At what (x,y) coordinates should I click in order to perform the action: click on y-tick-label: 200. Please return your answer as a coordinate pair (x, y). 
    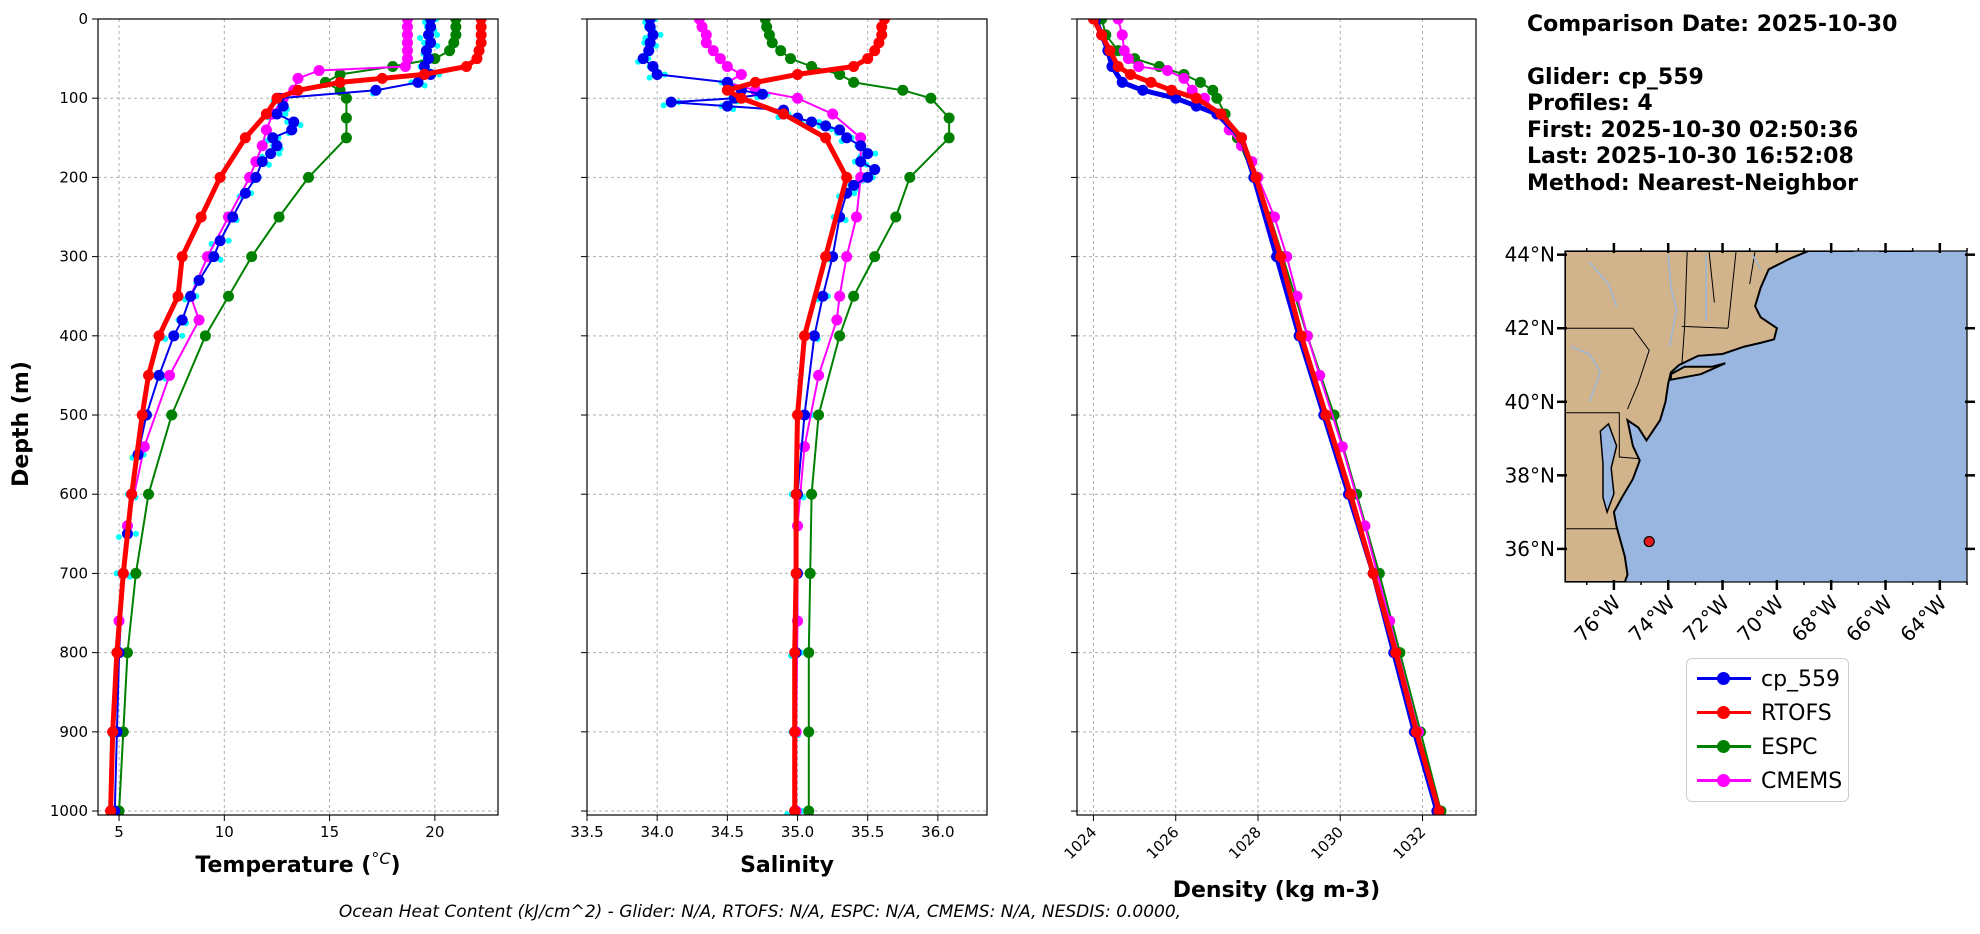
    Looking at the image, I should click on (73, 177).